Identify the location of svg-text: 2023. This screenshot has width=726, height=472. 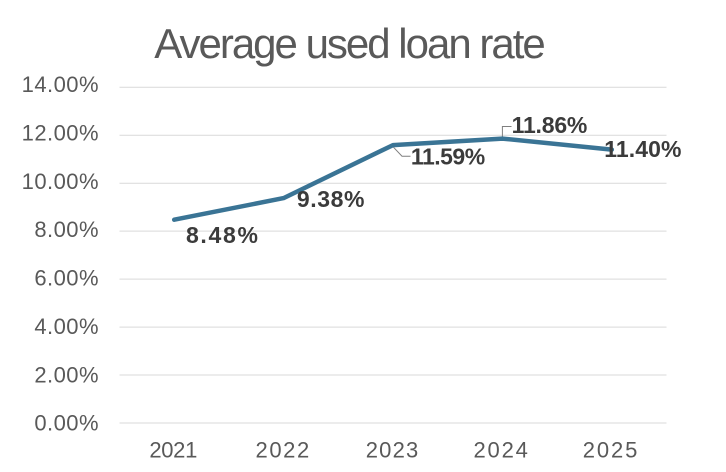
(393, 450).